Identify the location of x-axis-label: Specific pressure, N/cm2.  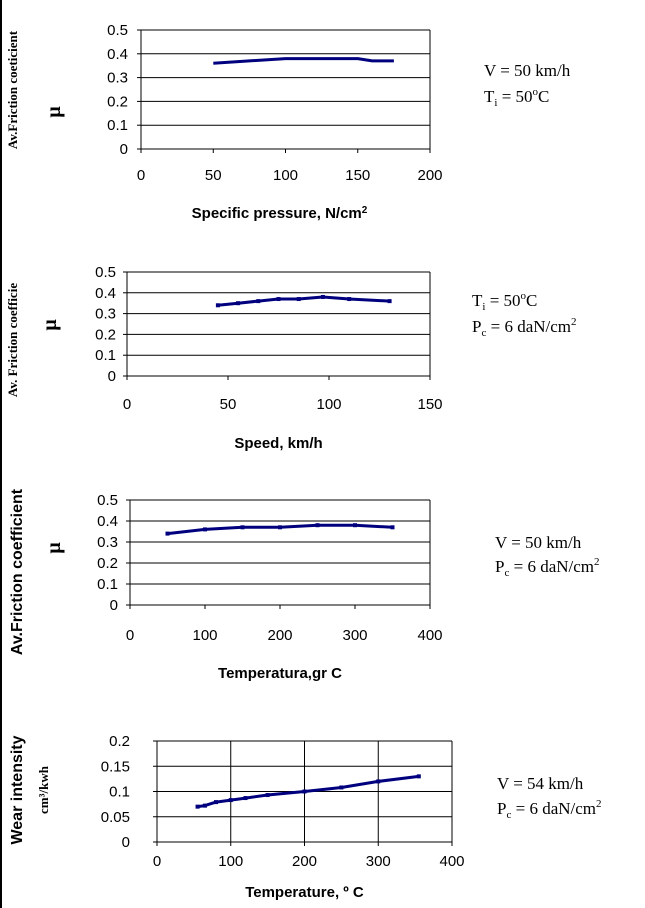
(280, 214).